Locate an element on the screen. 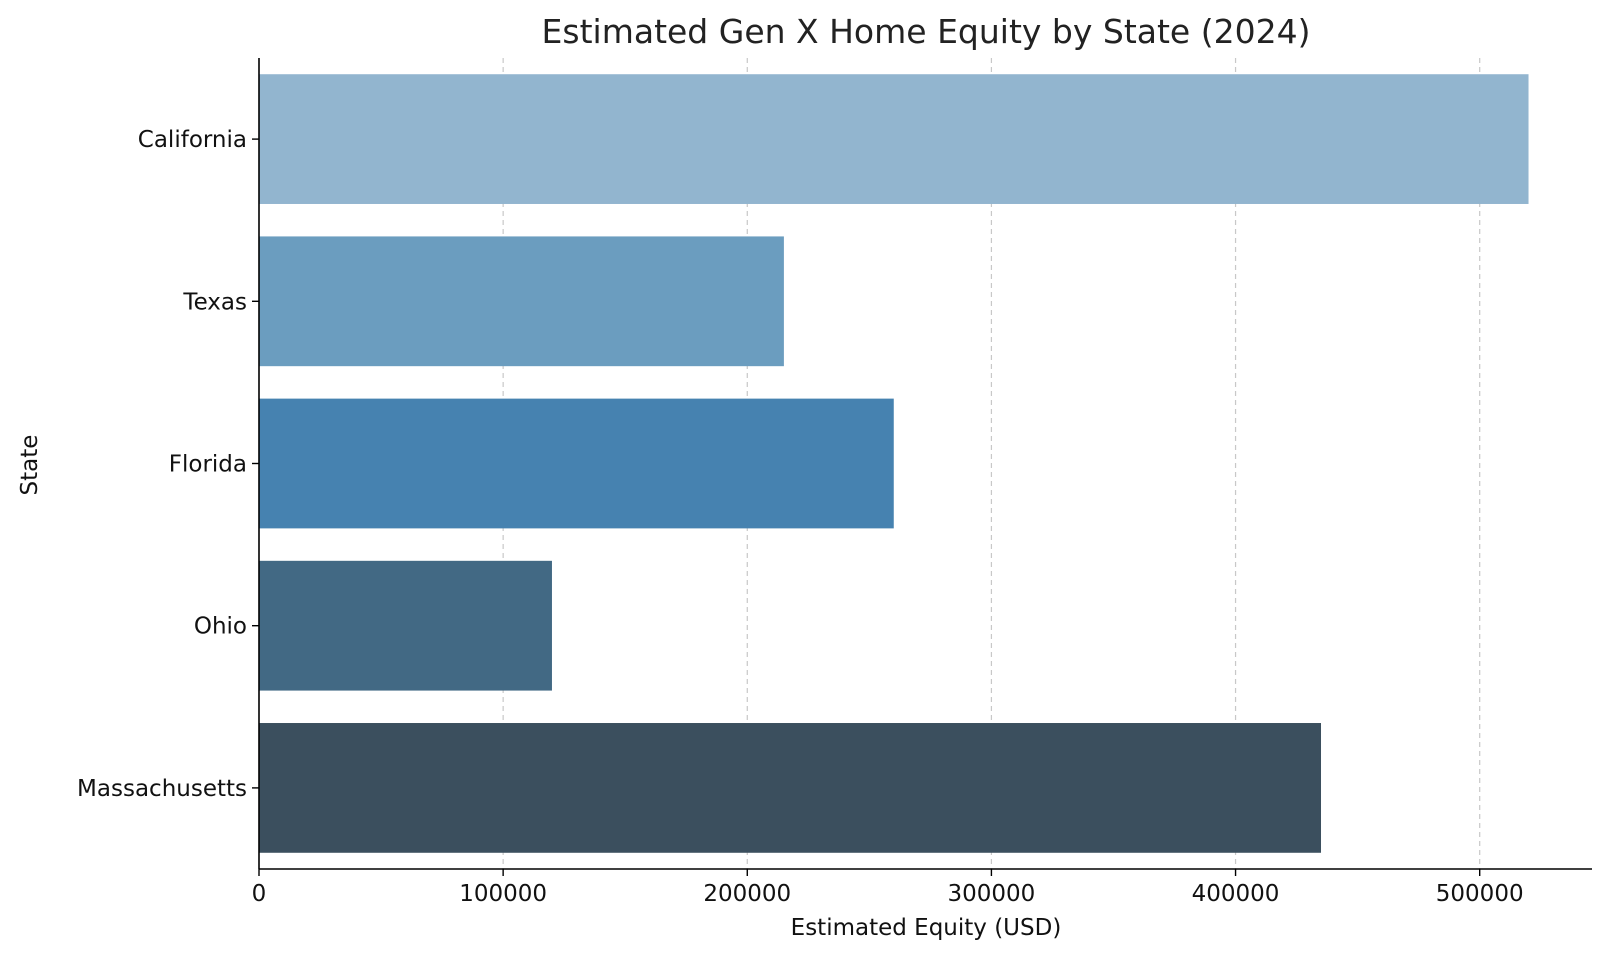 The image size is (1600, 954). bar-texas is located at coordinates (521, 301).